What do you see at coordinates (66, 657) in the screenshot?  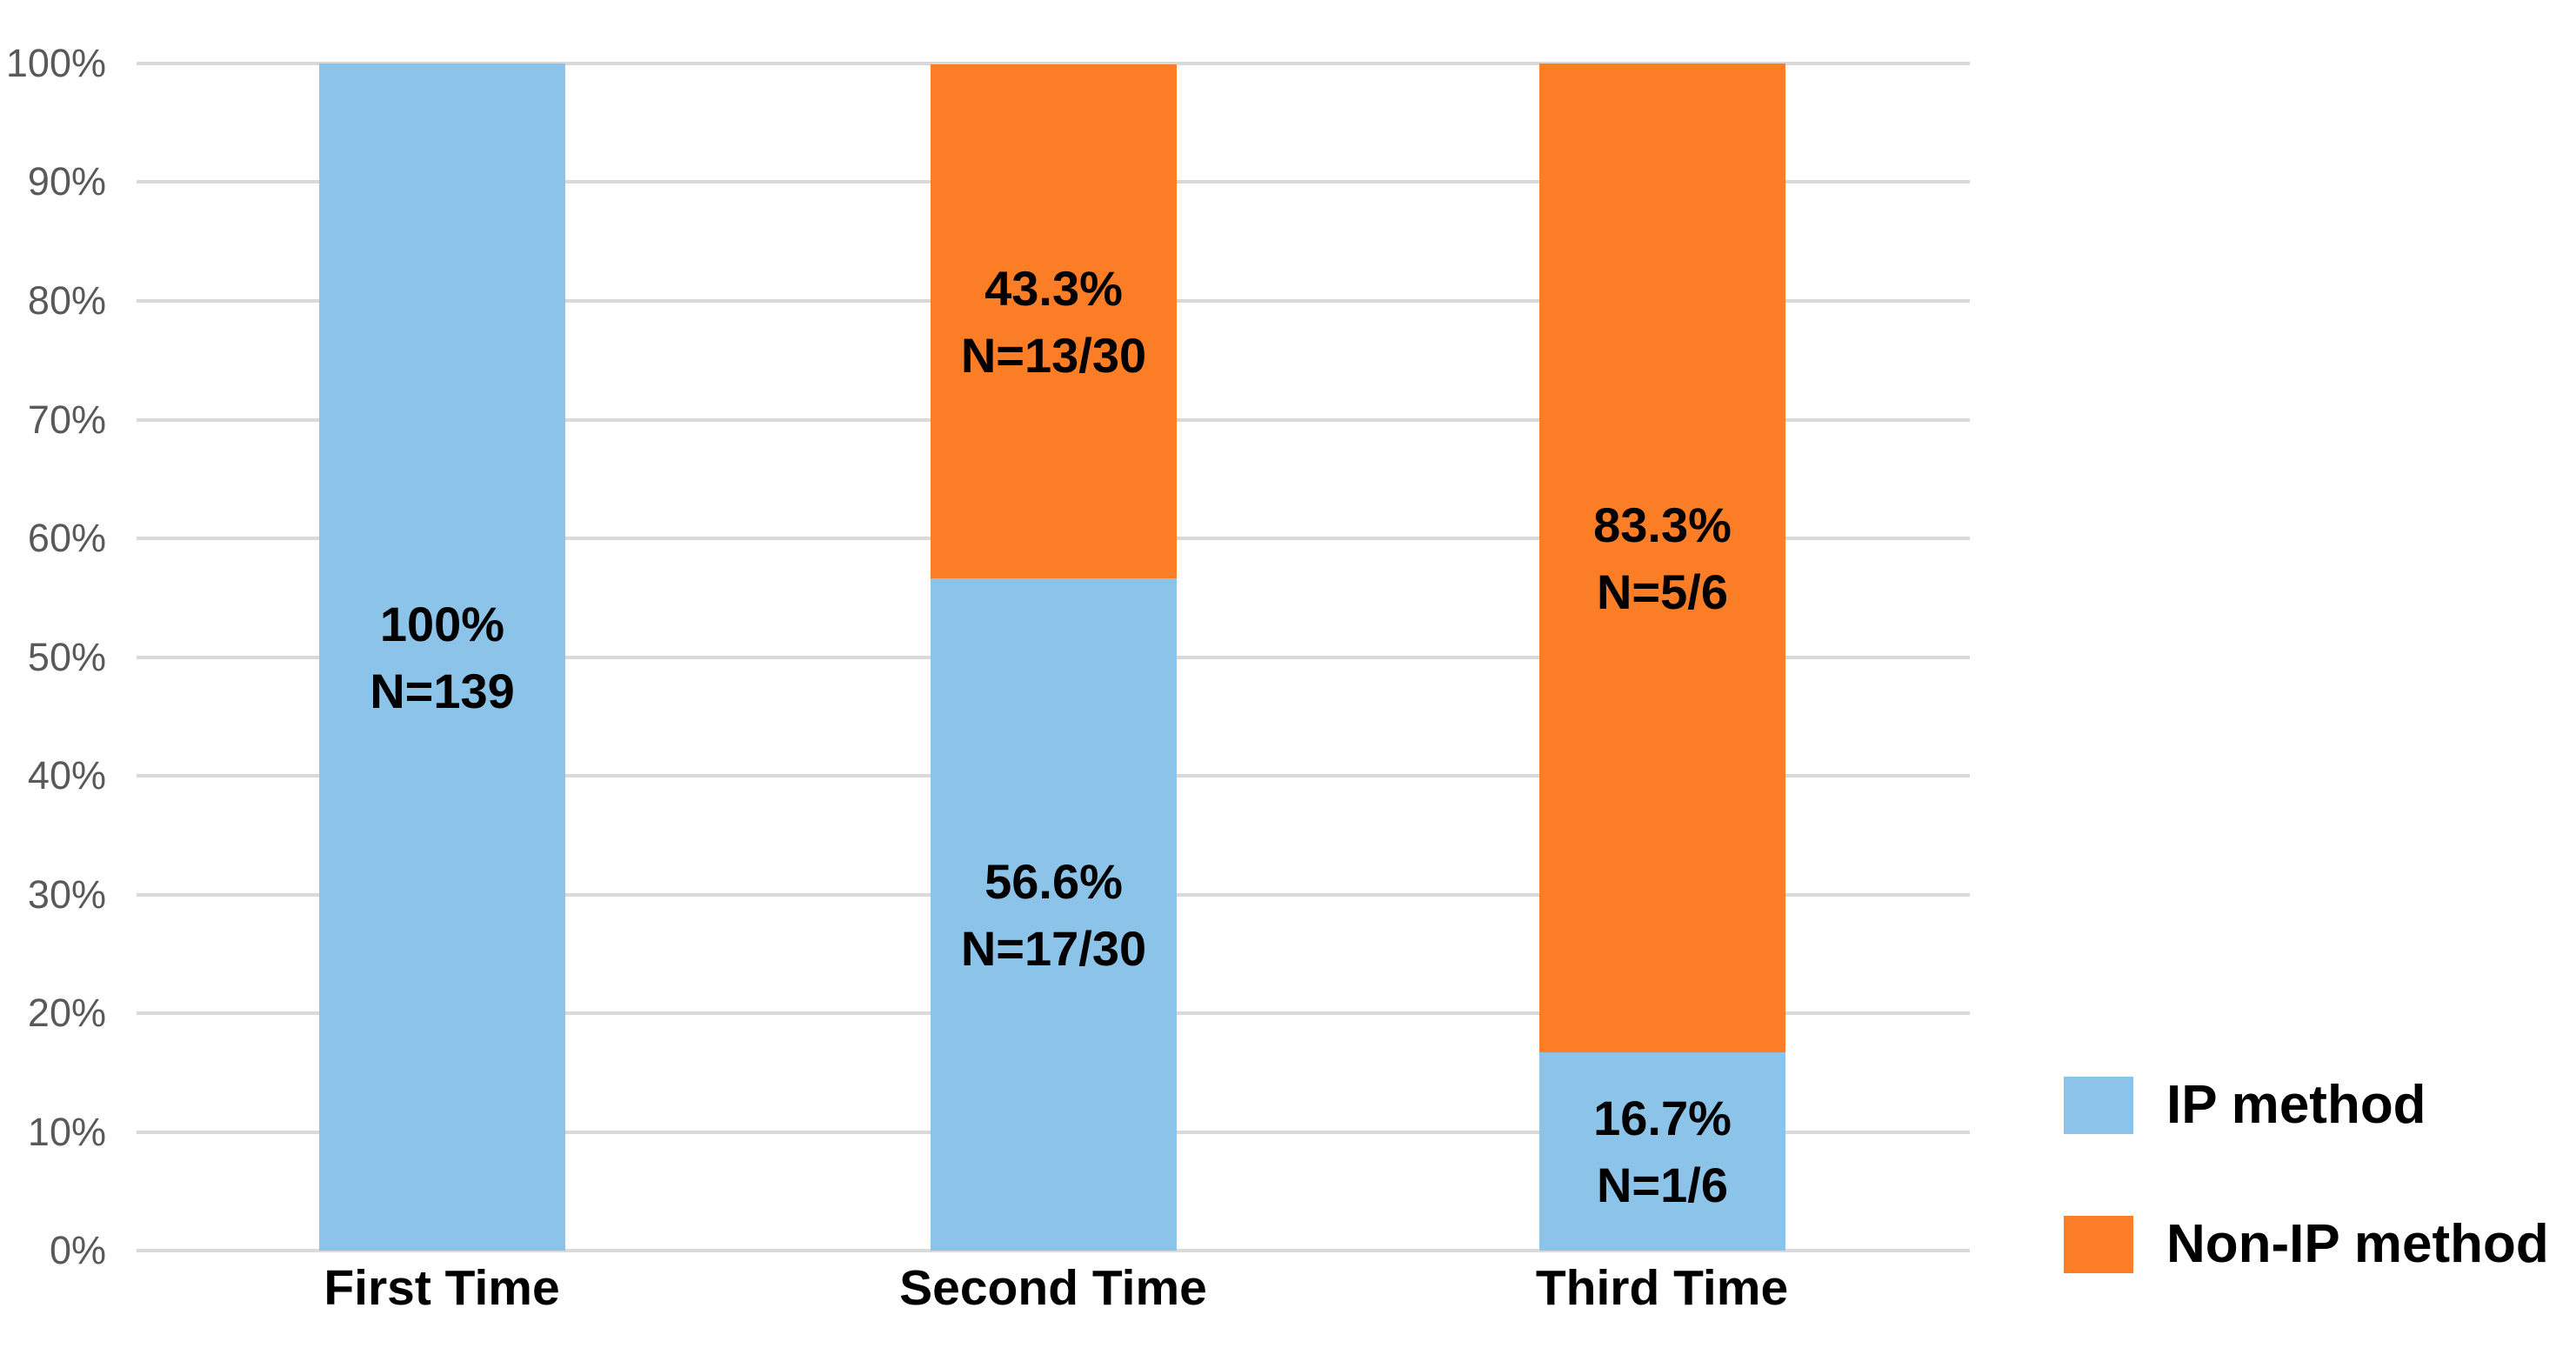 I see `y-tick-label-50: 50%` at bounding box center [66, 657].